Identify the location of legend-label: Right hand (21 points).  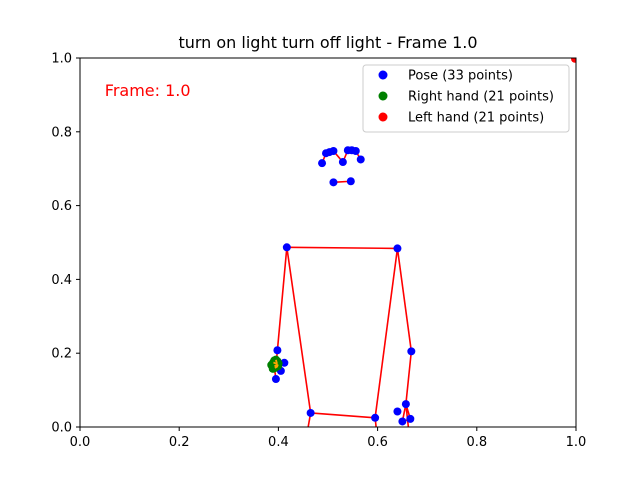
(481, 97).